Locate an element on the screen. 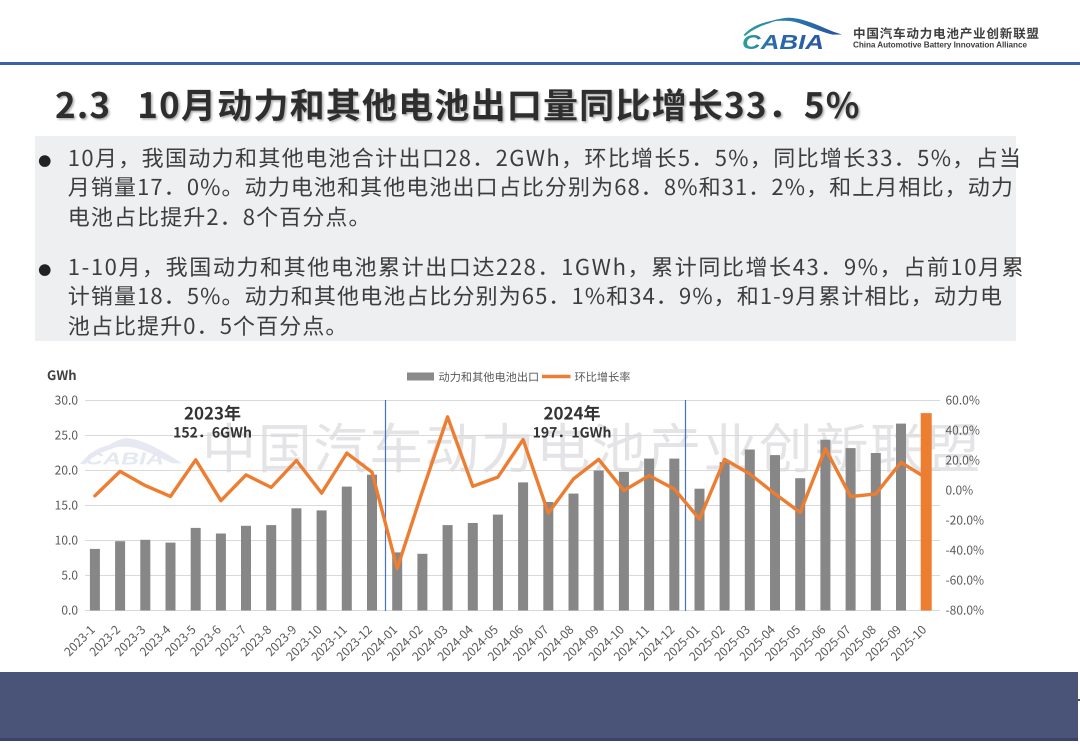  svg-text: 40.0% is located at coordinates (963, 430).